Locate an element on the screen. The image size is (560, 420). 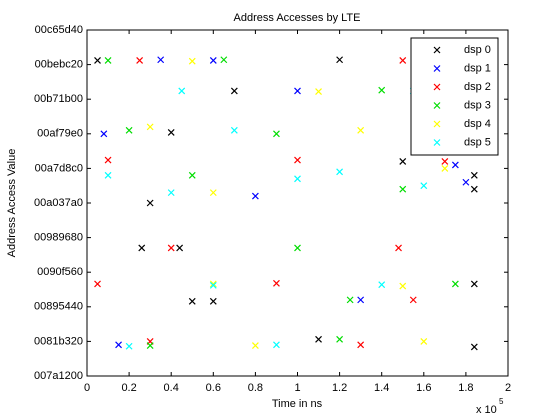
y-tick-label: 00a037a0 is located at coordinates (58, 203).